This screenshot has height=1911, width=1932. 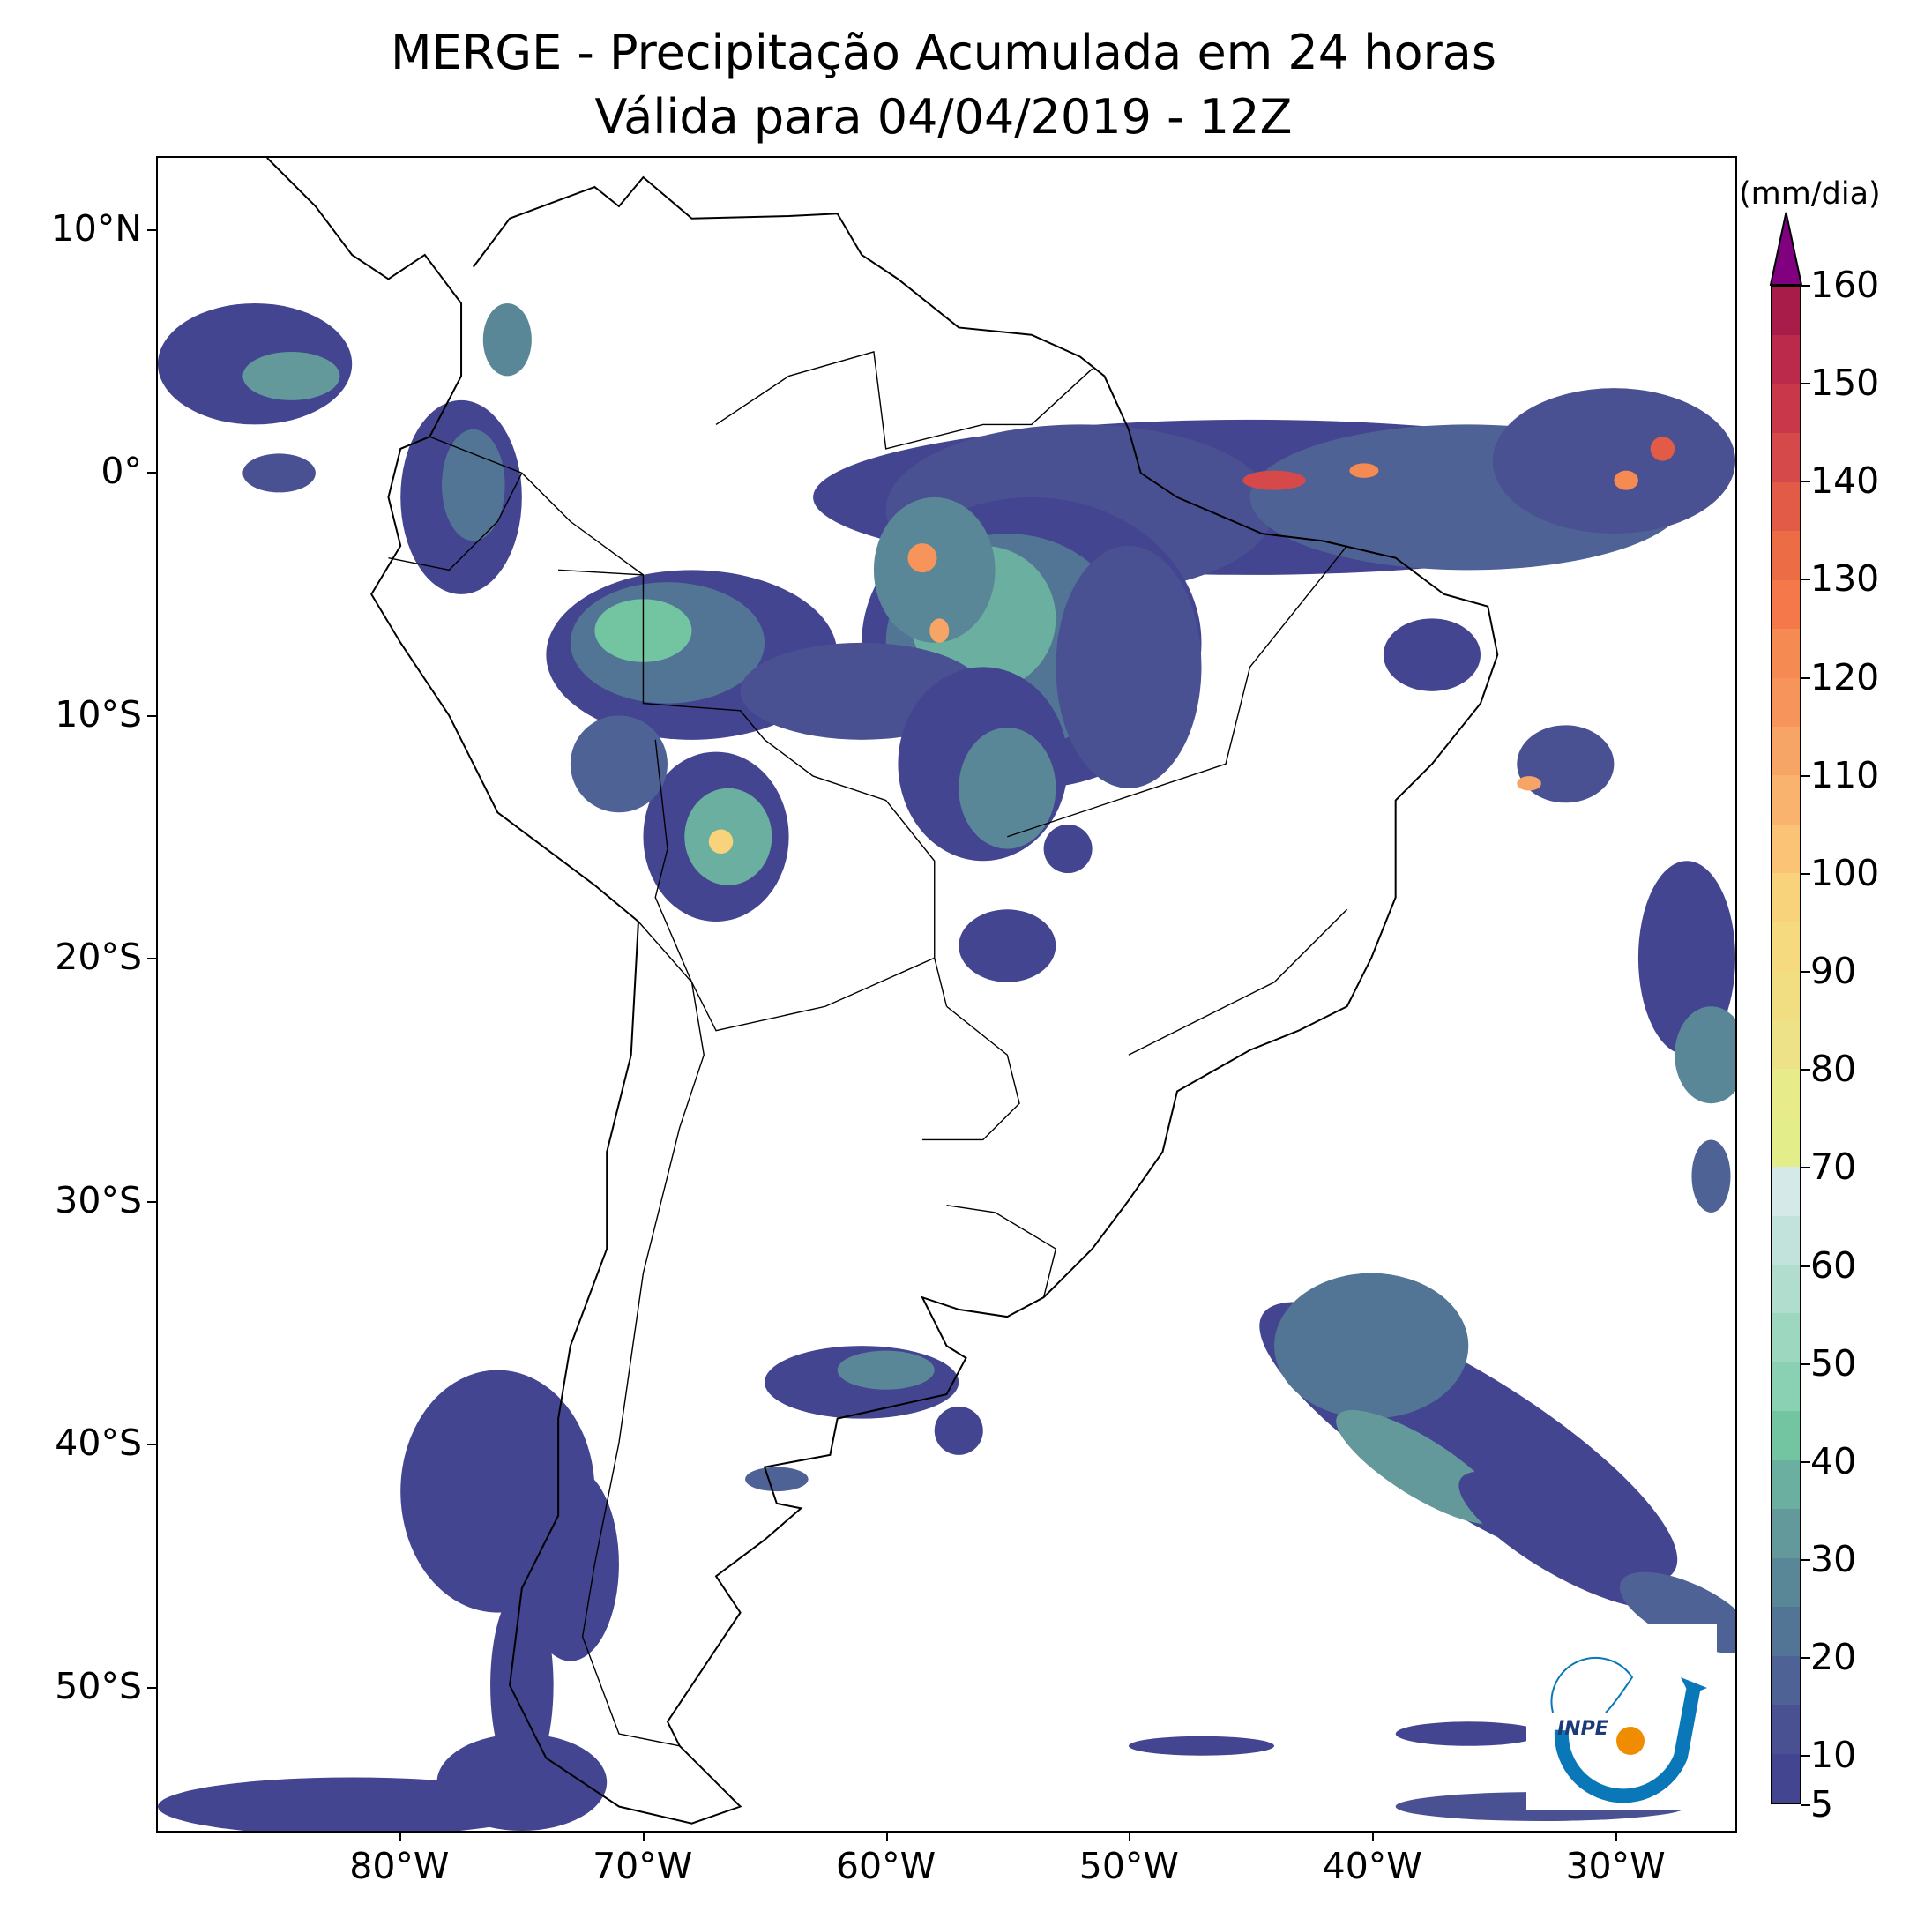 What do you see at coordinates (96, 228) in the screenshot?
I see `lat-tick-label: 10°N` at bounding box center [96, 228].